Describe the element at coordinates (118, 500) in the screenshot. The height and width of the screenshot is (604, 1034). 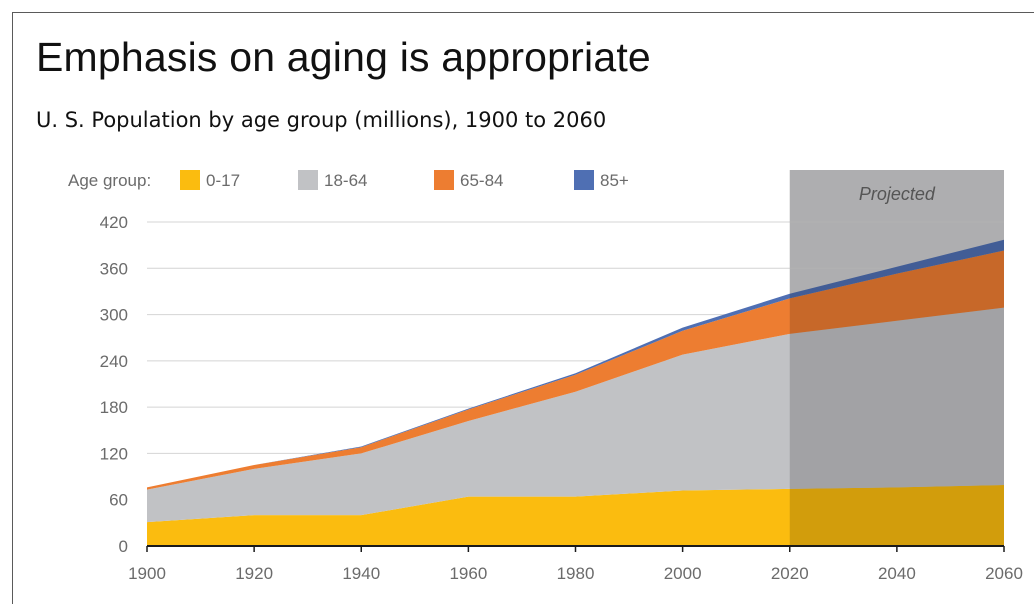
I see `y-tick-label-60: 60` at that location.